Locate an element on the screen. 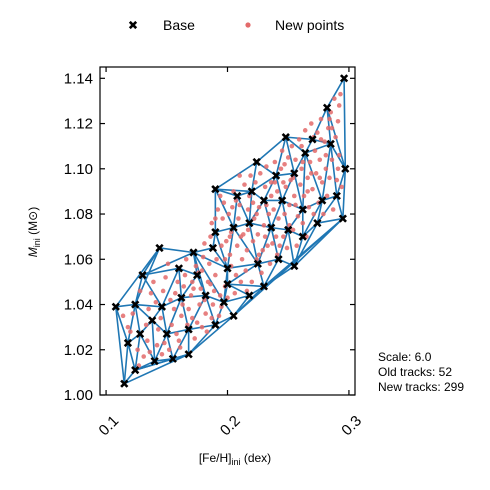 The height and width of the screenshot is (490, 490). y-tick-label: 1.08 is located at coordinates (78, 214).